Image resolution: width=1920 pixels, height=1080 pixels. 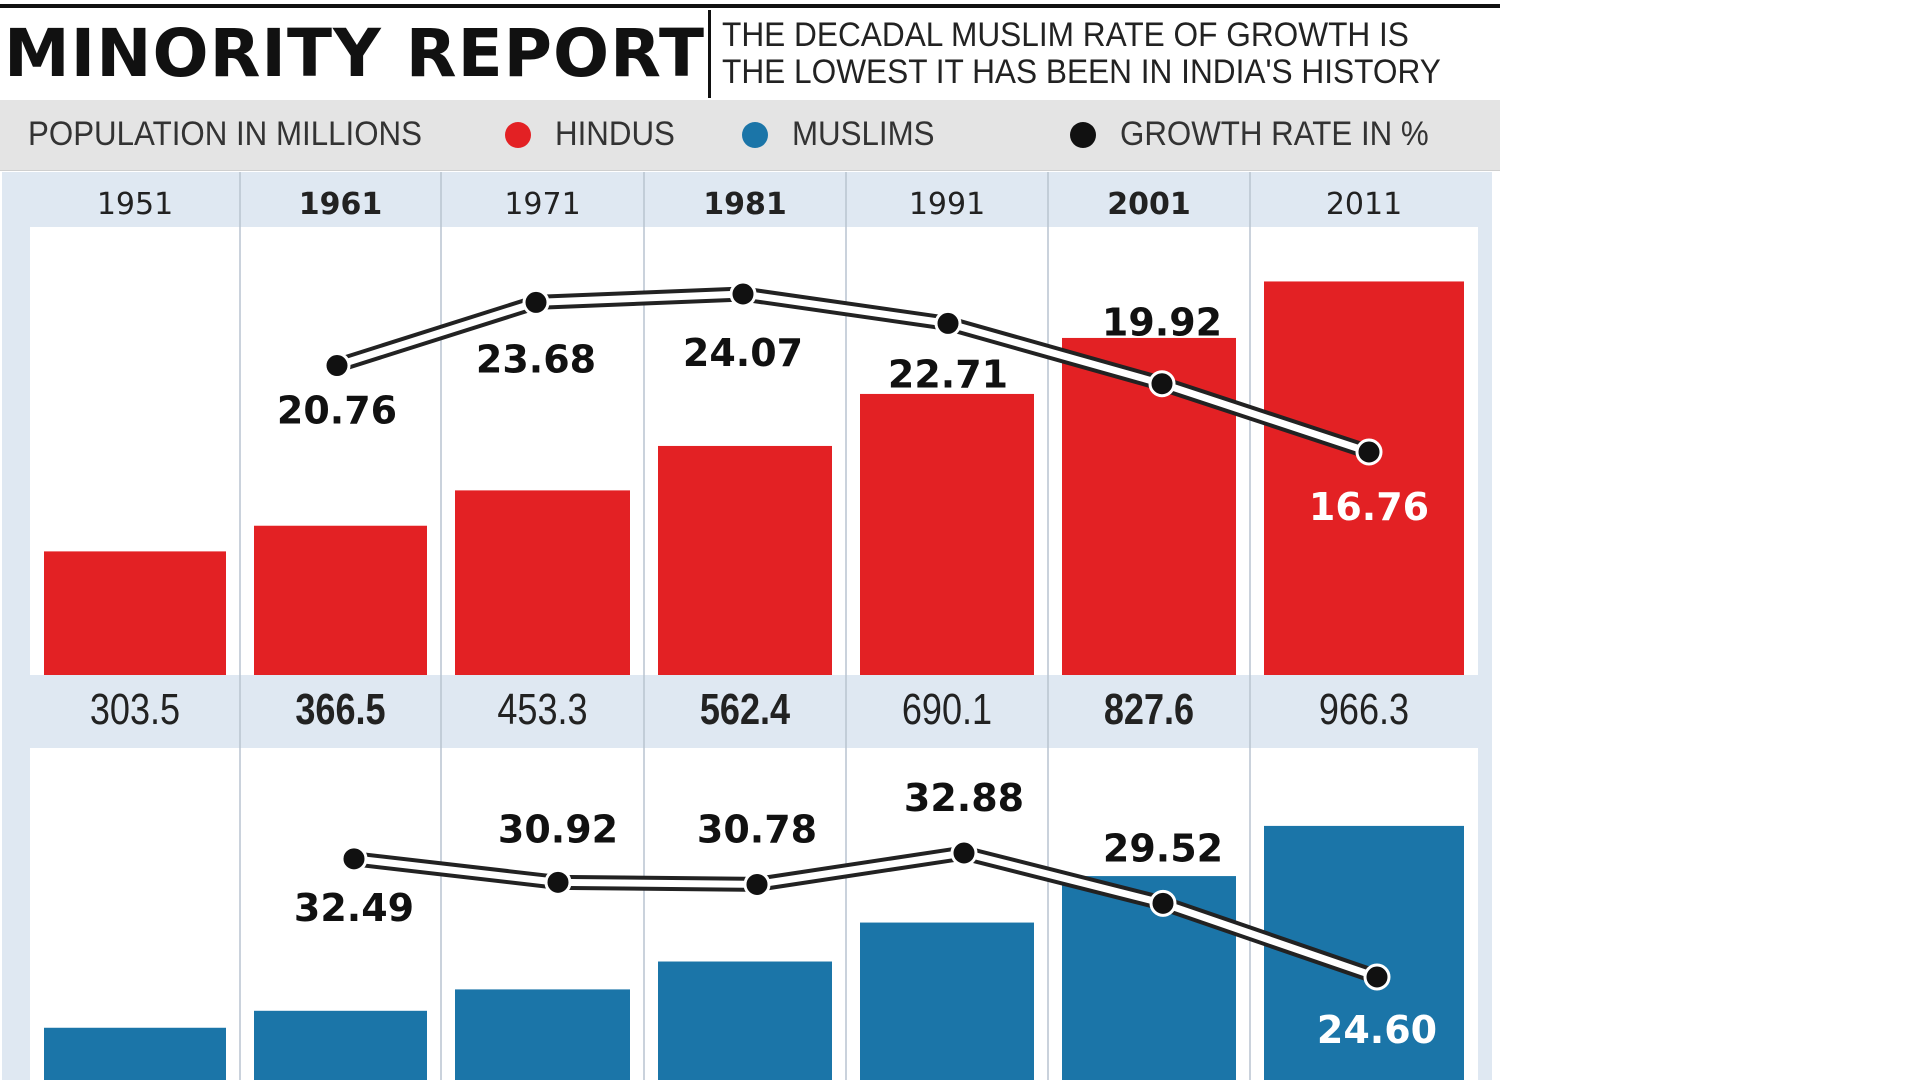 I want to click on year-label: 1991, so click(x=947, y=204).